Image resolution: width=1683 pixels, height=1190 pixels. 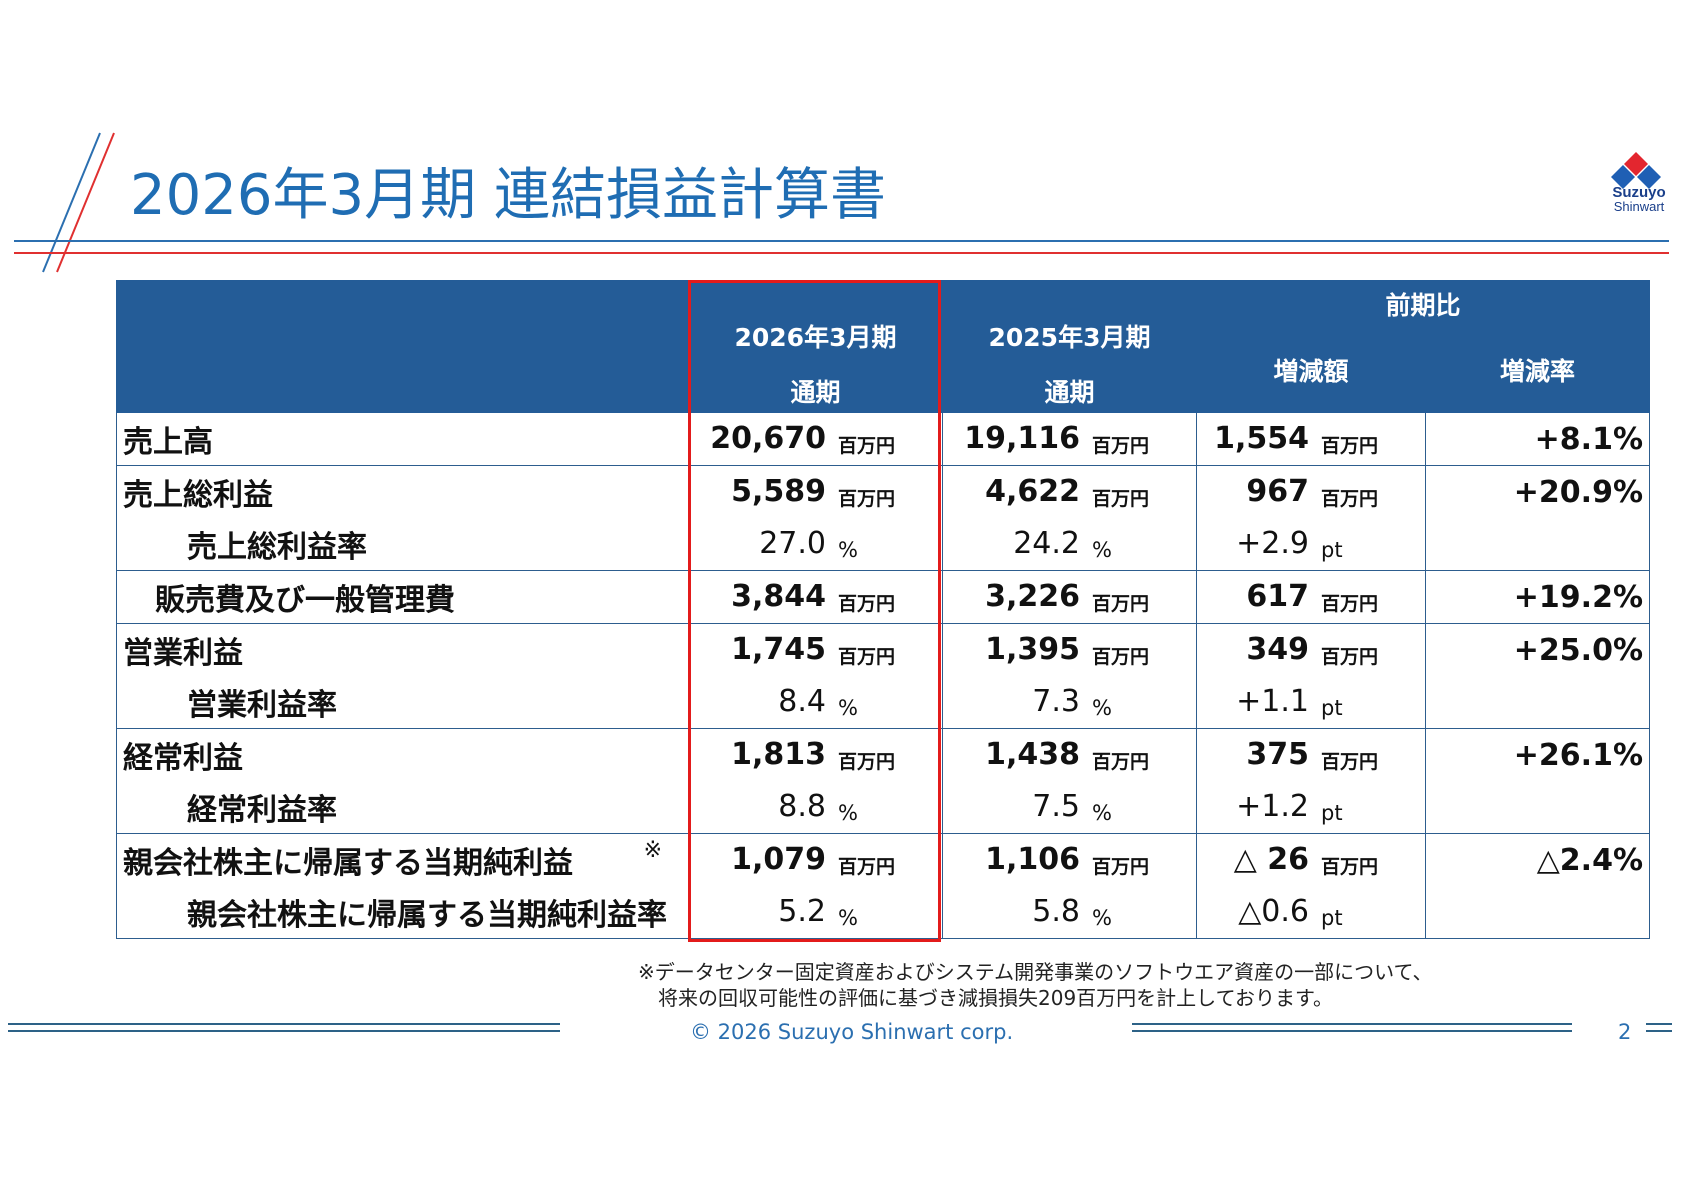 I want to click on header-diff-rate: 増減率, so click(x=1537, y=369).